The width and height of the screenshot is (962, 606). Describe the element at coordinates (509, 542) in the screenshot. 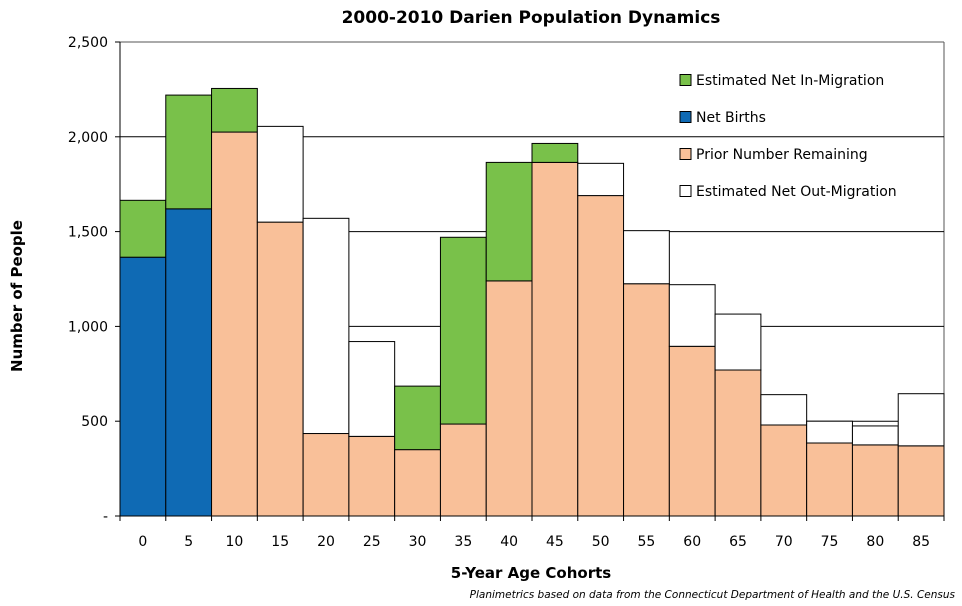

I see `x-tick-label: 40` at that location.